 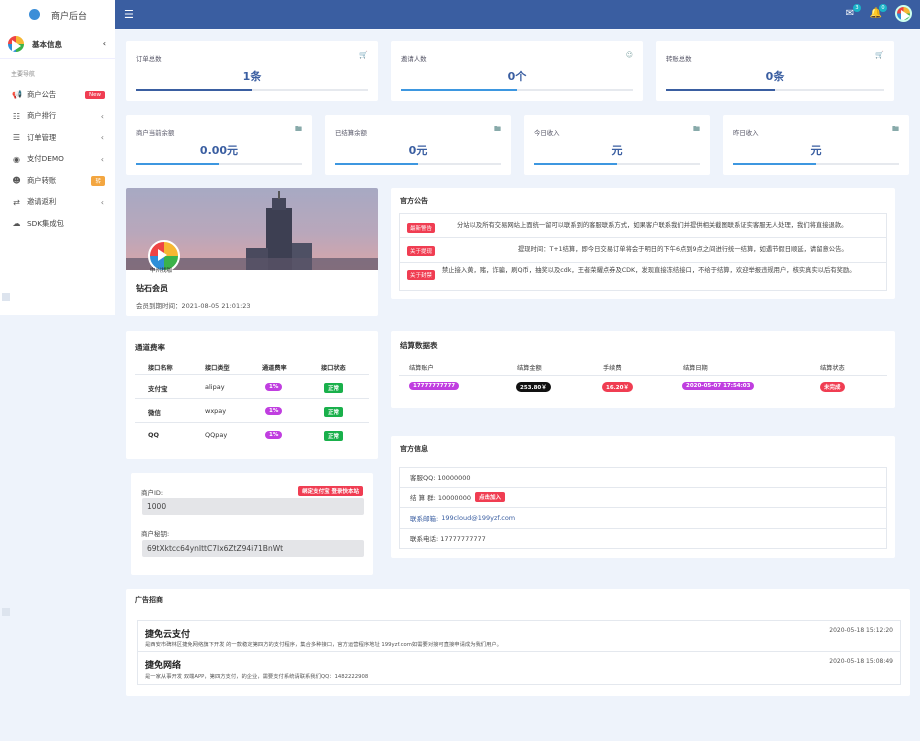 What do you see at coordinates (517, 14) in the screenshot?
I see `header: ☰ ✉ 3 🔔 0` at bounding box center [517, 14].